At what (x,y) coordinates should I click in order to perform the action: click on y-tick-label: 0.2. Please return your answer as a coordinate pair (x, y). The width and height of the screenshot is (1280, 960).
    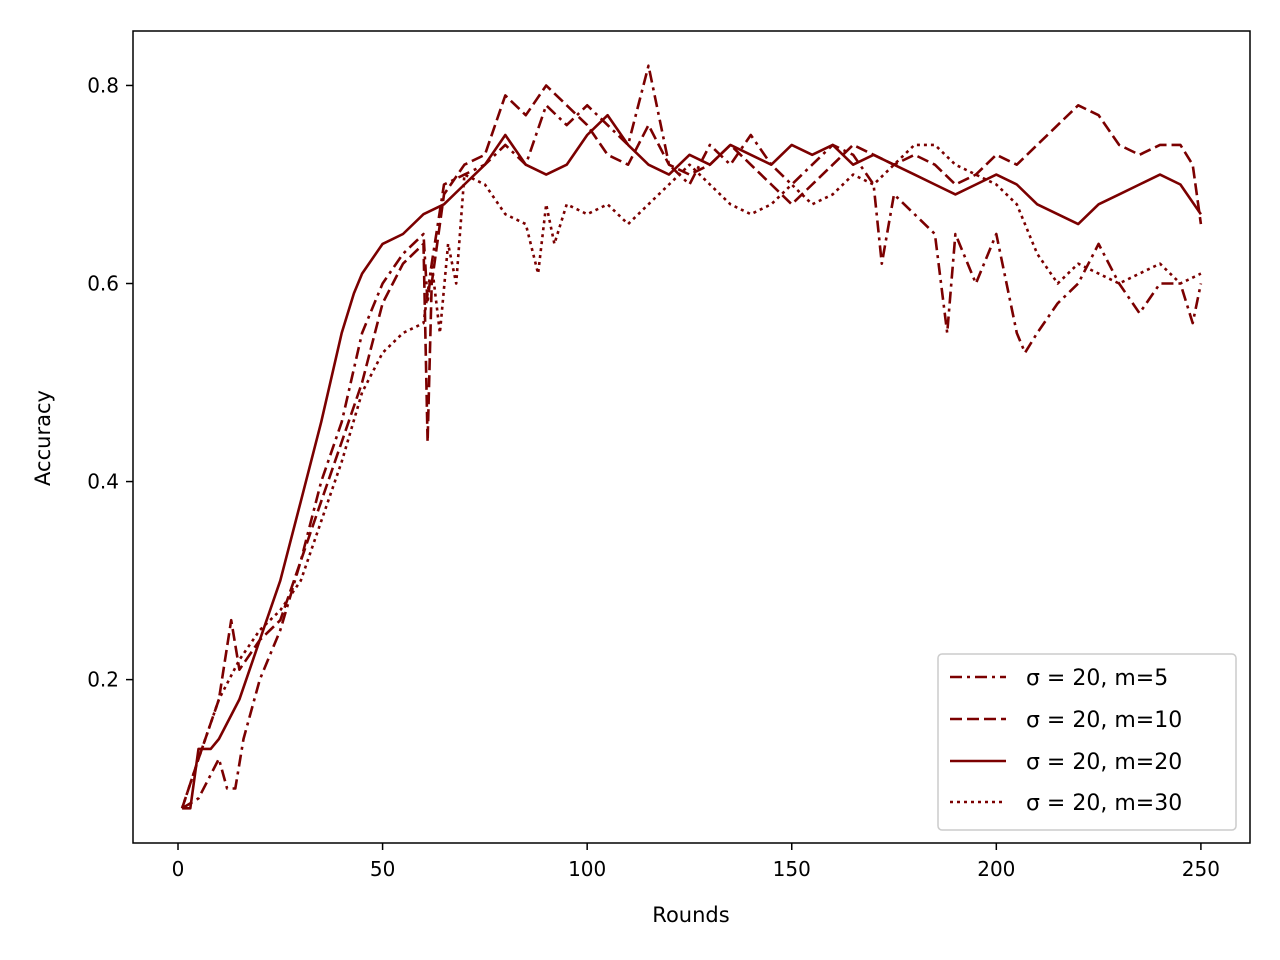
    Looking at the image, I should click on (103, 680).